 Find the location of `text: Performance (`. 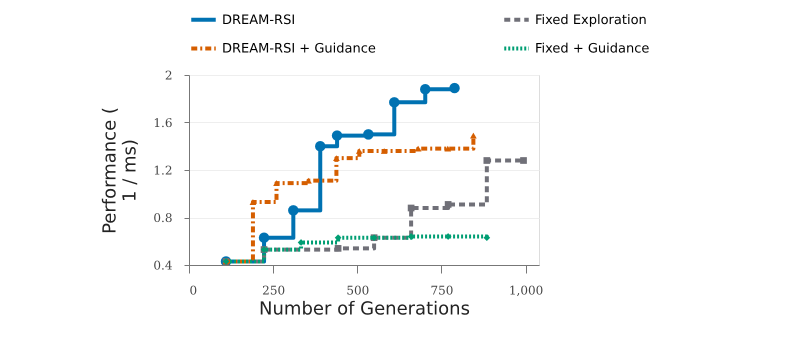

text: Performance ( is located at coordinates (109, 170).